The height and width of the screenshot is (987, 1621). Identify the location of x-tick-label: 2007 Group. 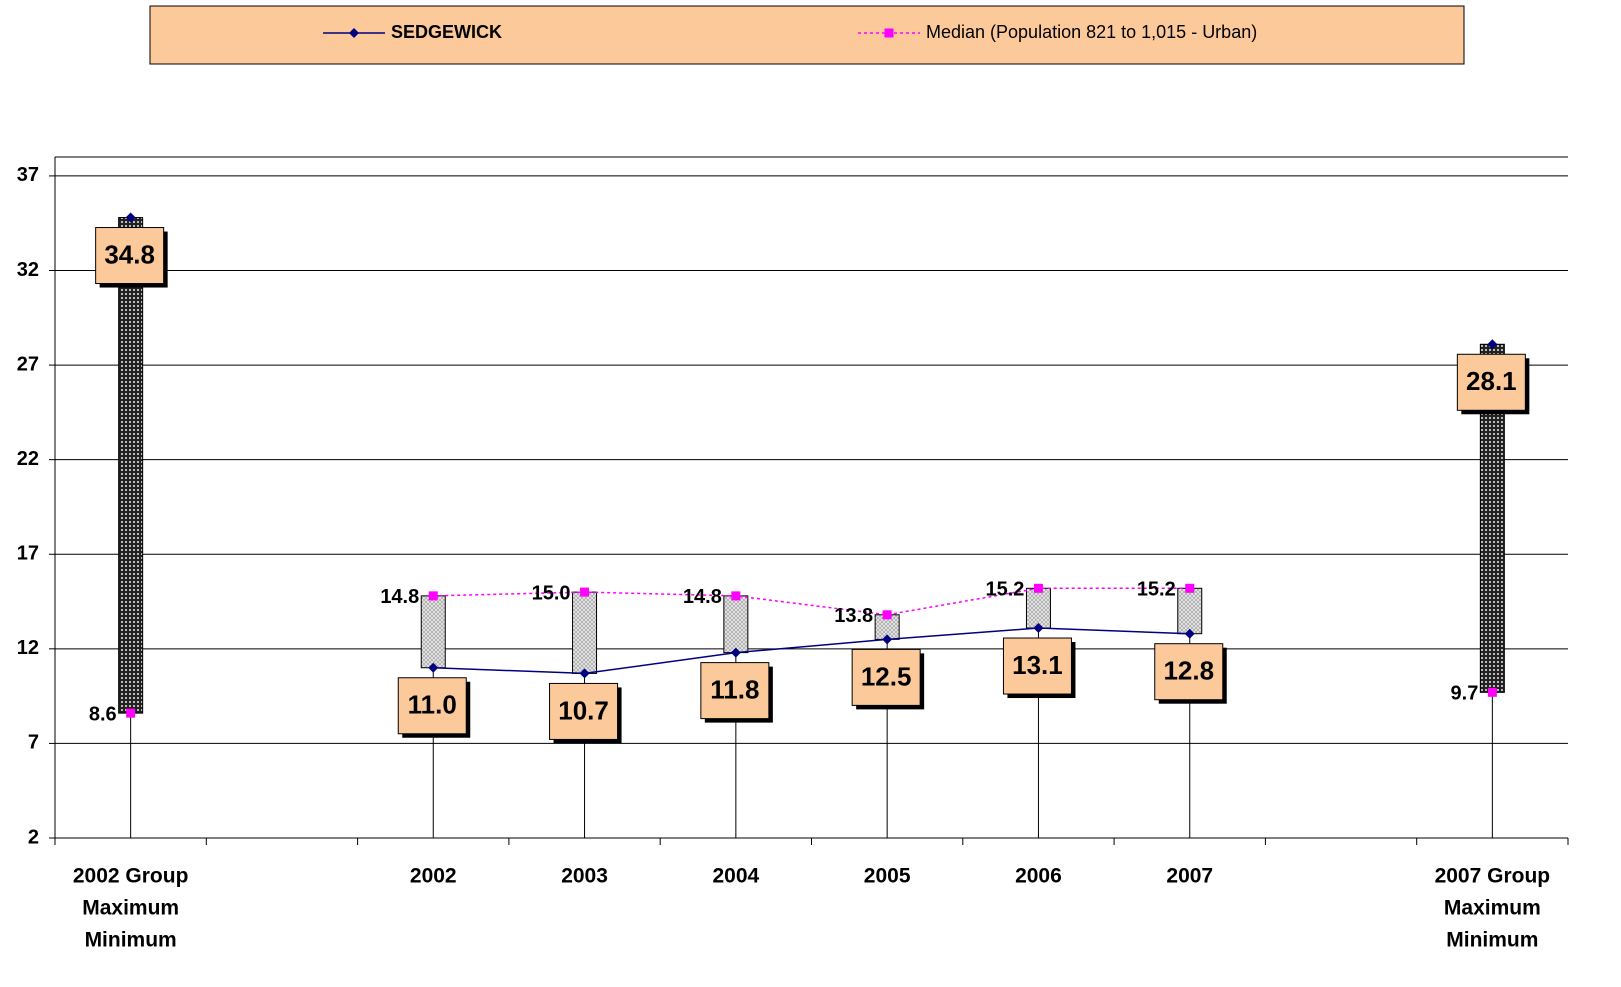
(1493, 876).